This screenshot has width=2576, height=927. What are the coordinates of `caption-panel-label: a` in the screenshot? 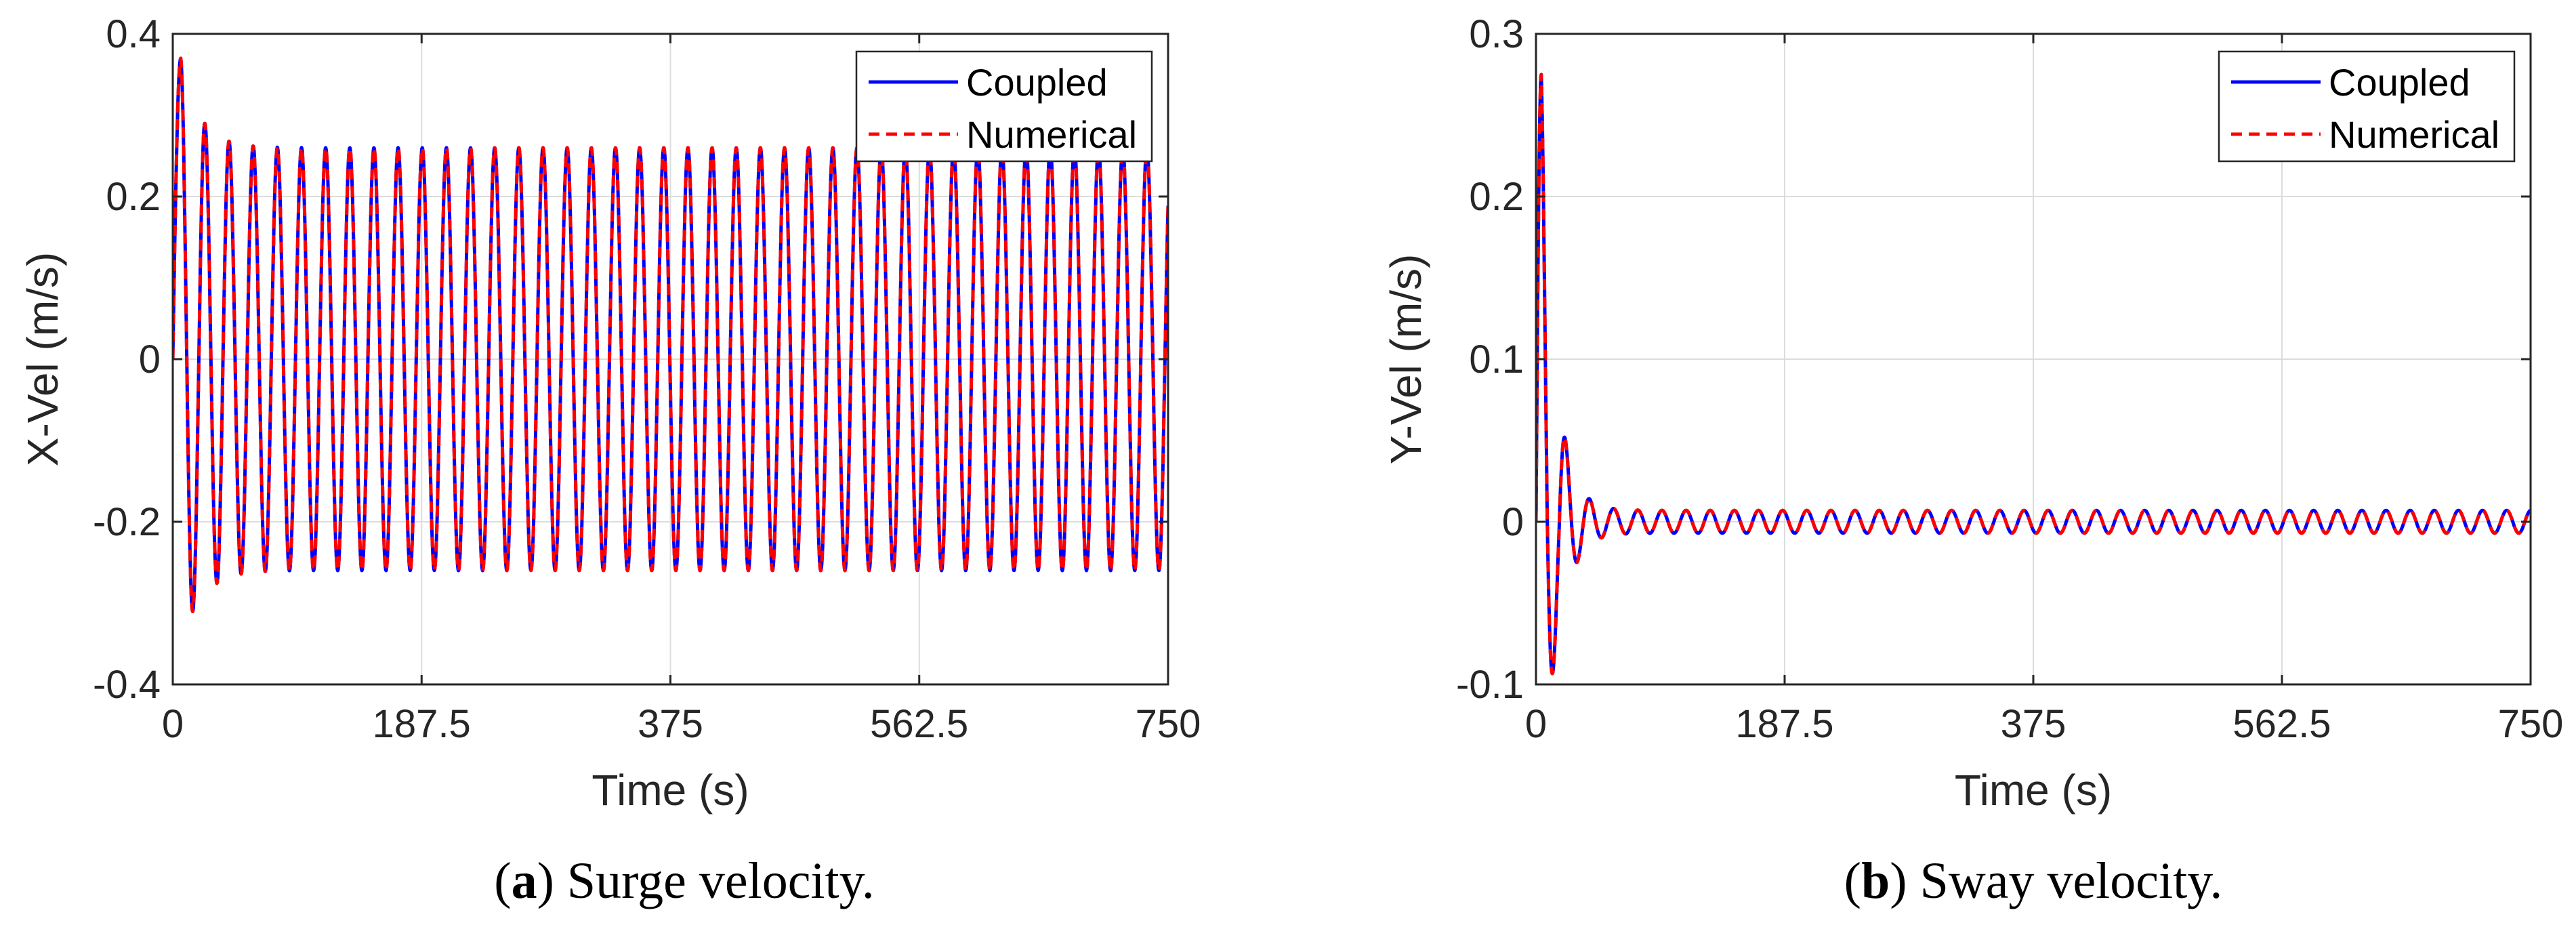 It's located at (524, 881).